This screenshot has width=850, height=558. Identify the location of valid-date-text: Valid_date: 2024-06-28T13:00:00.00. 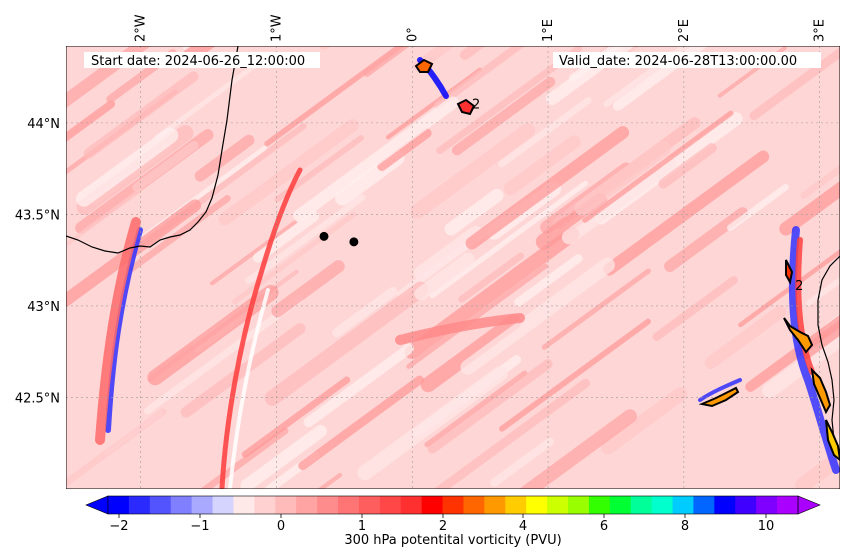
(678, 61).